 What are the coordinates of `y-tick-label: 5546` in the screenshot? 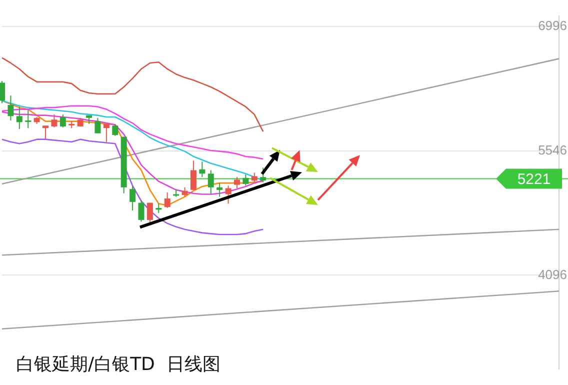 It's located at (552, 150).